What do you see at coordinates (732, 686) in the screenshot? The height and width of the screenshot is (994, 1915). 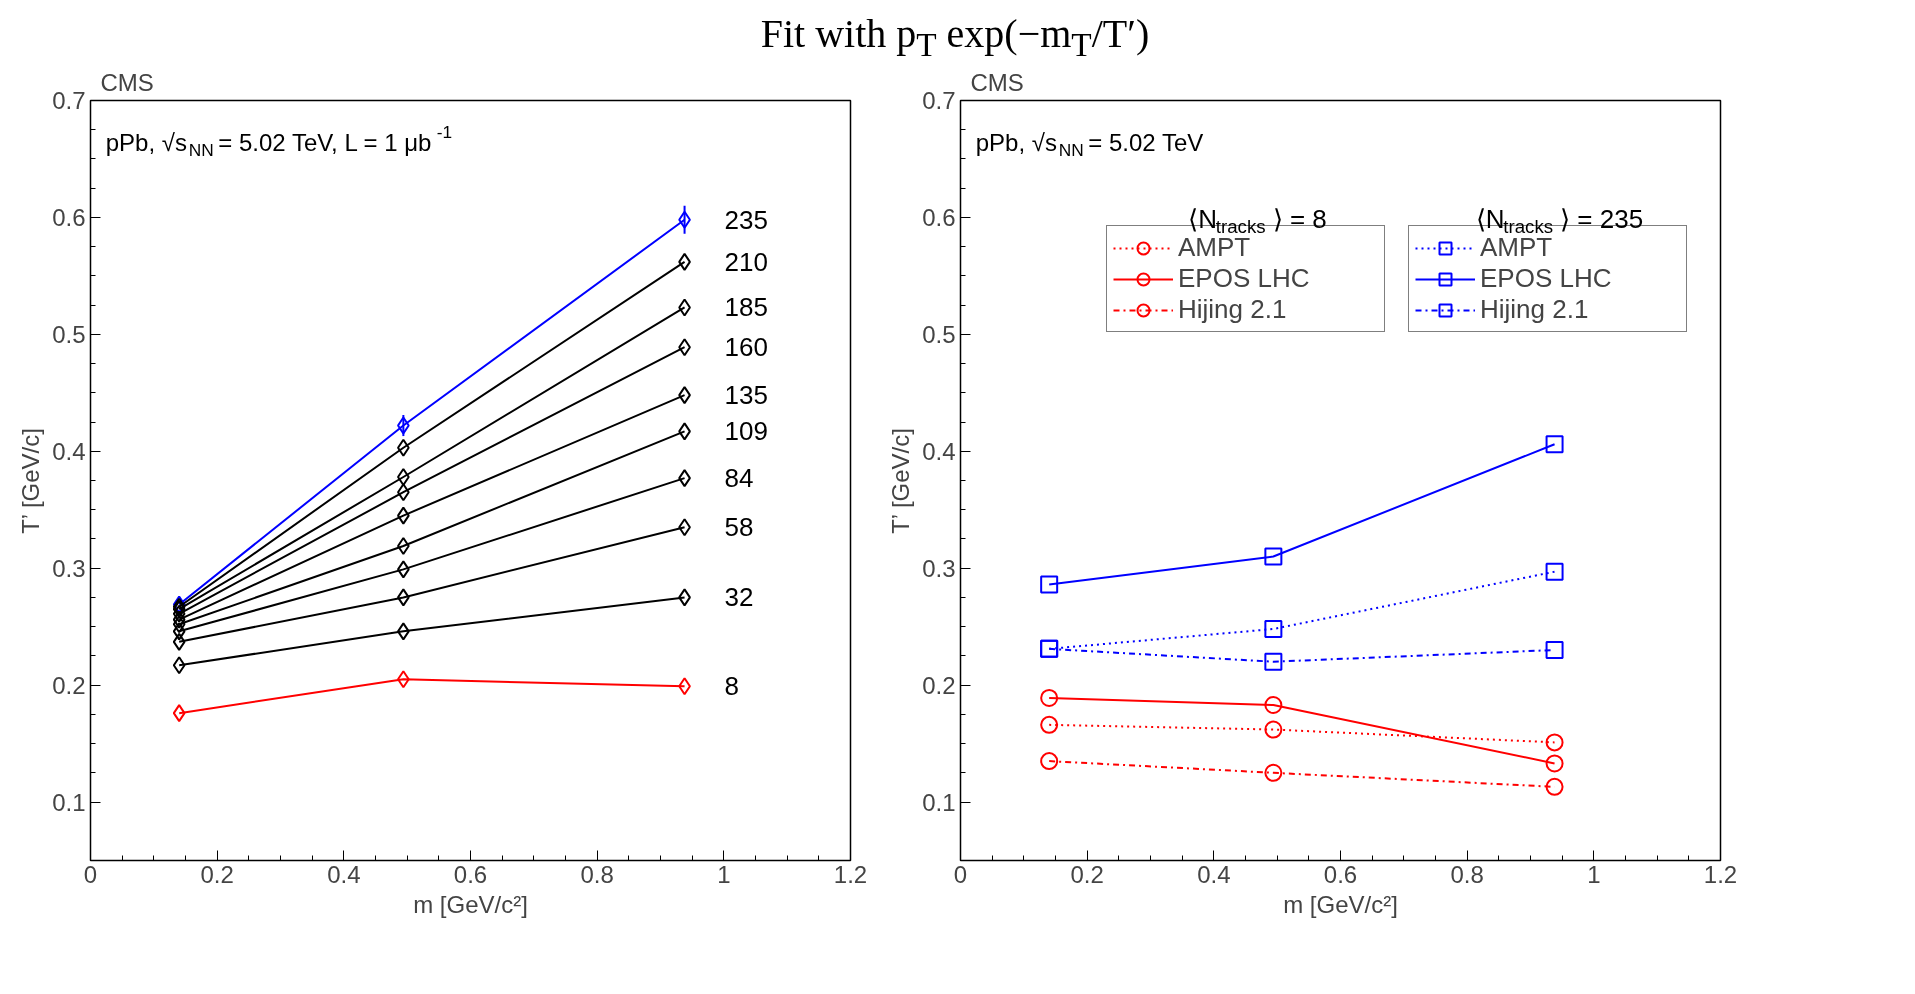 I see `series-label: 8` at bounding box center [732, 686].